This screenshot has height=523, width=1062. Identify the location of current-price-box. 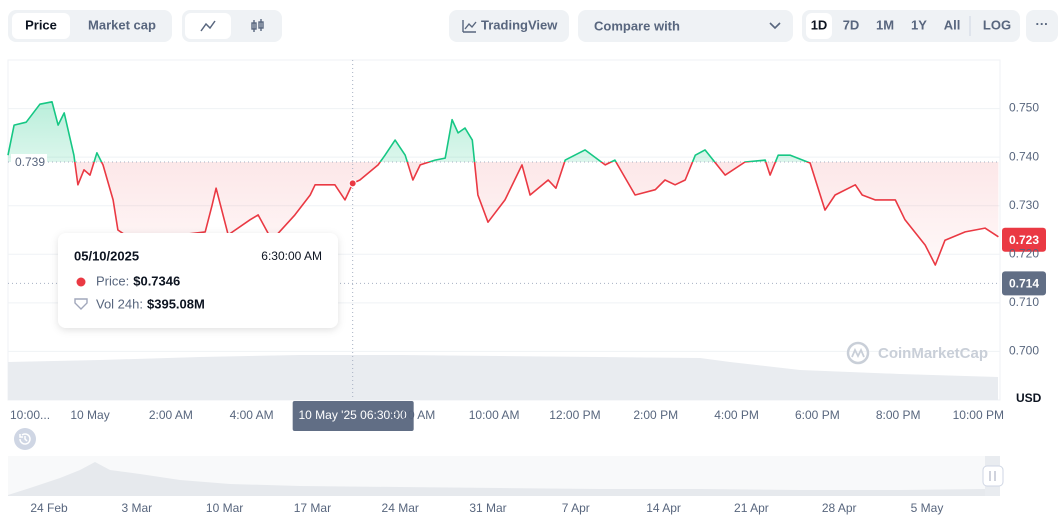
(1024, 239).